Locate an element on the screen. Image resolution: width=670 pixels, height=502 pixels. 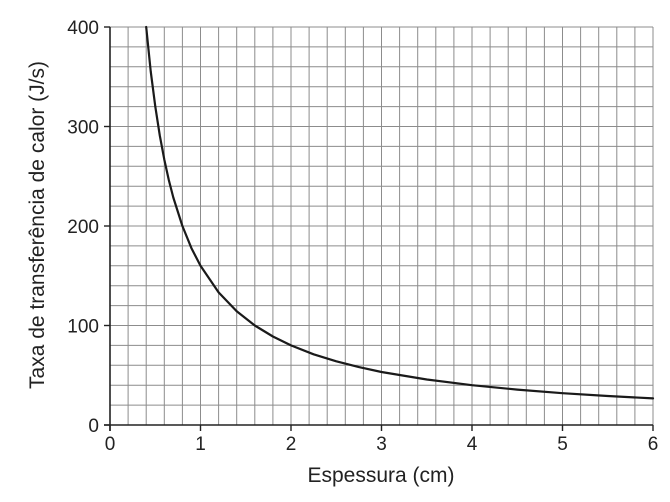
y-tick-label: 0 is located at coordinates (93, 426).